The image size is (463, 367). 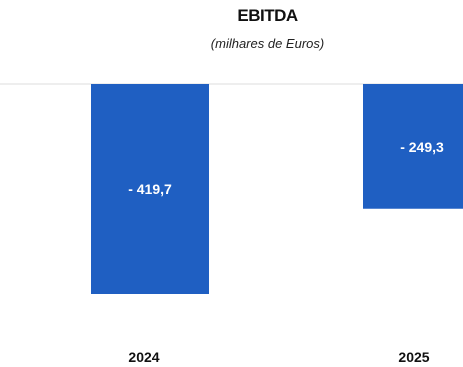 I want to click on chart-subtitle: (milhares de Euros), so click(x=267, y=43).